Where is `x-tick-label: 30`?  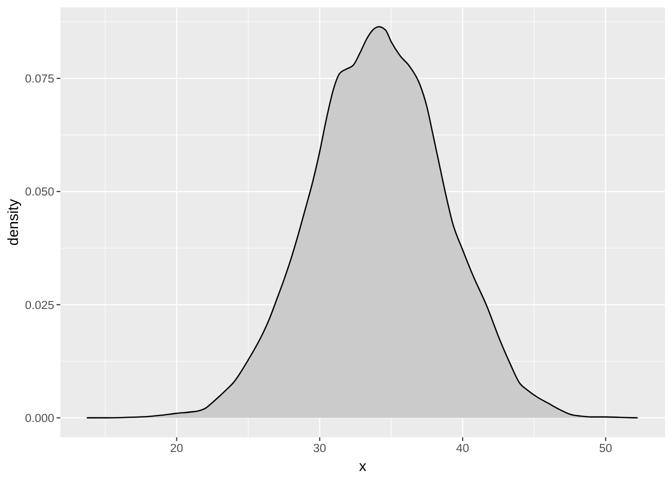
x-tick-label: 30 is located at coordinates (320, 448).